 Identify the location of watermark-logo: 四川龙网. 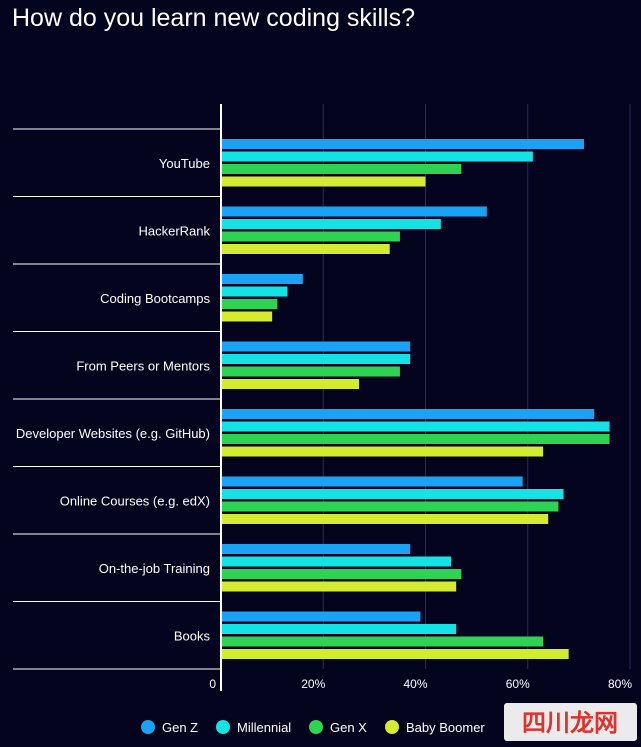
(570, 722).